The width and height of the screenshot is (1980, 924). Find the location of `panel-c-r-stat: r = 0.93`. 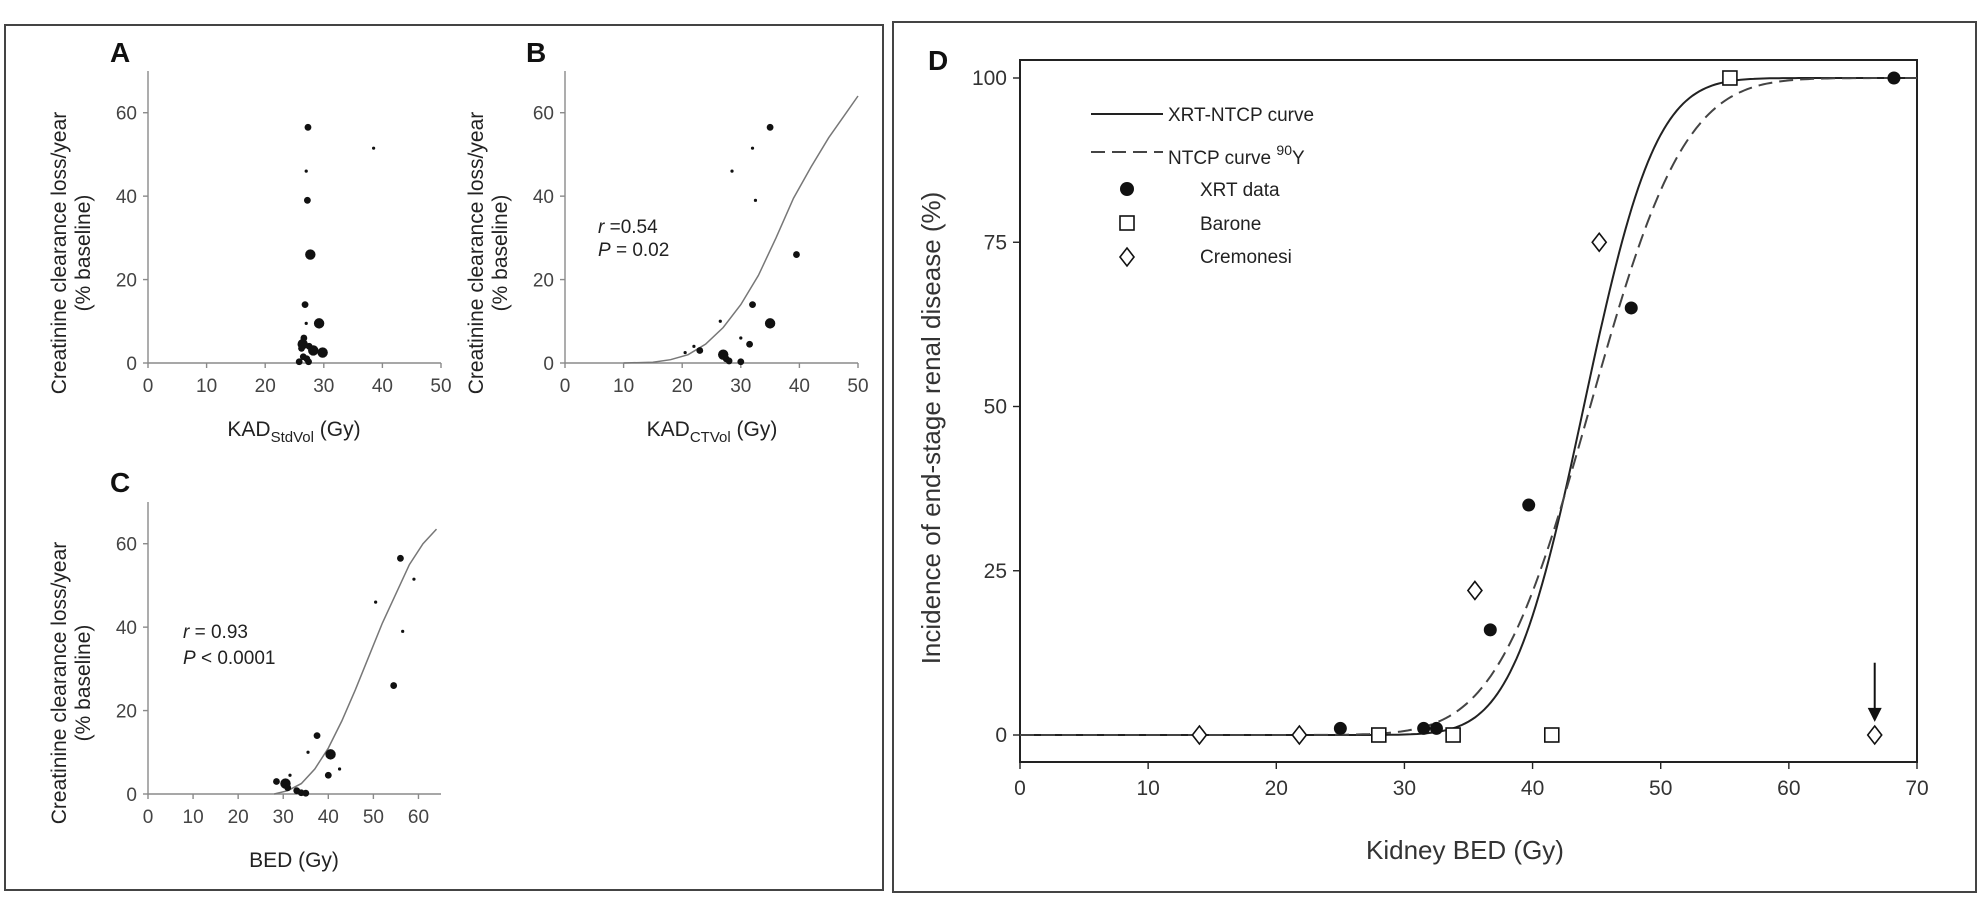

panel-c-r-stat: r = 0.93 is located at coordinates (215, 632).